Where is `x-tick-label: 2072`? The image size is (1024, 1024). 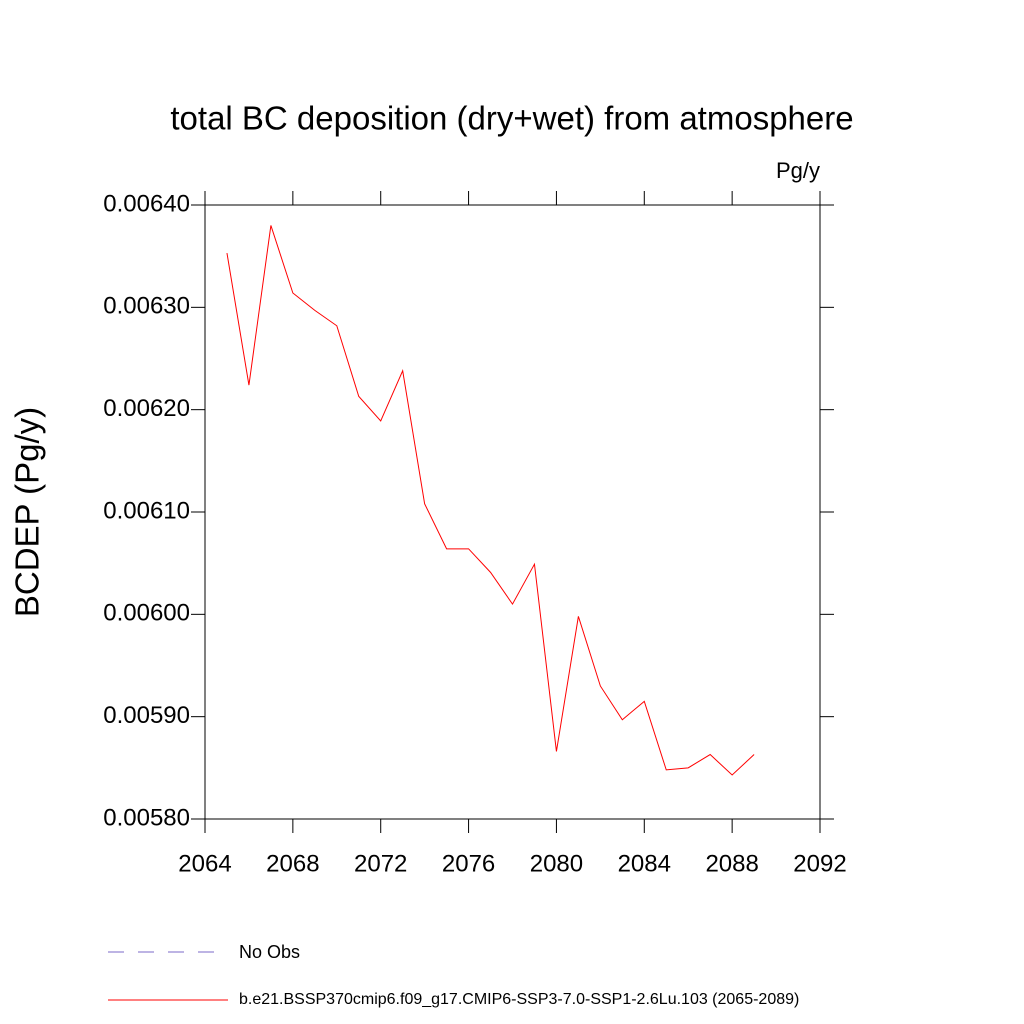 x-tick-label: 2072 is located at coordinates (380, 863).